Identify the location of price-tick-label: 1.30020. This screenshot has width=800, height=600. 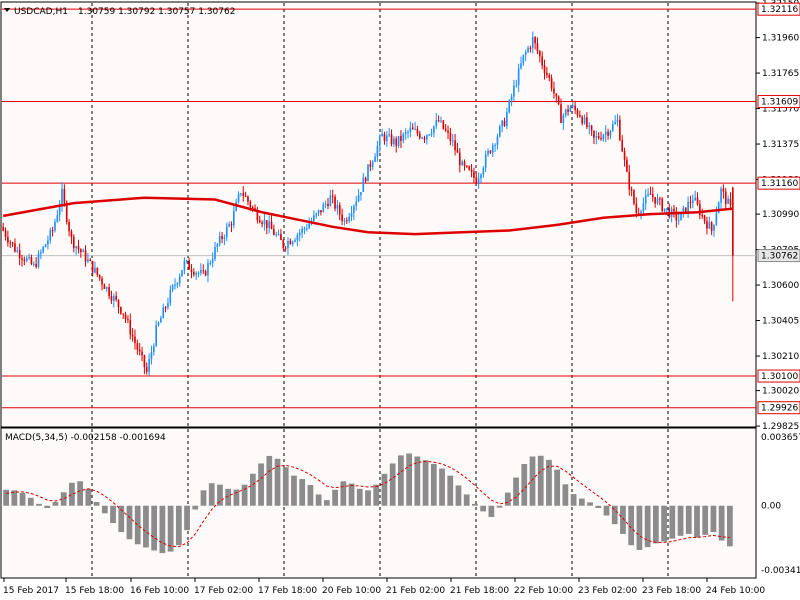
(780, 392).